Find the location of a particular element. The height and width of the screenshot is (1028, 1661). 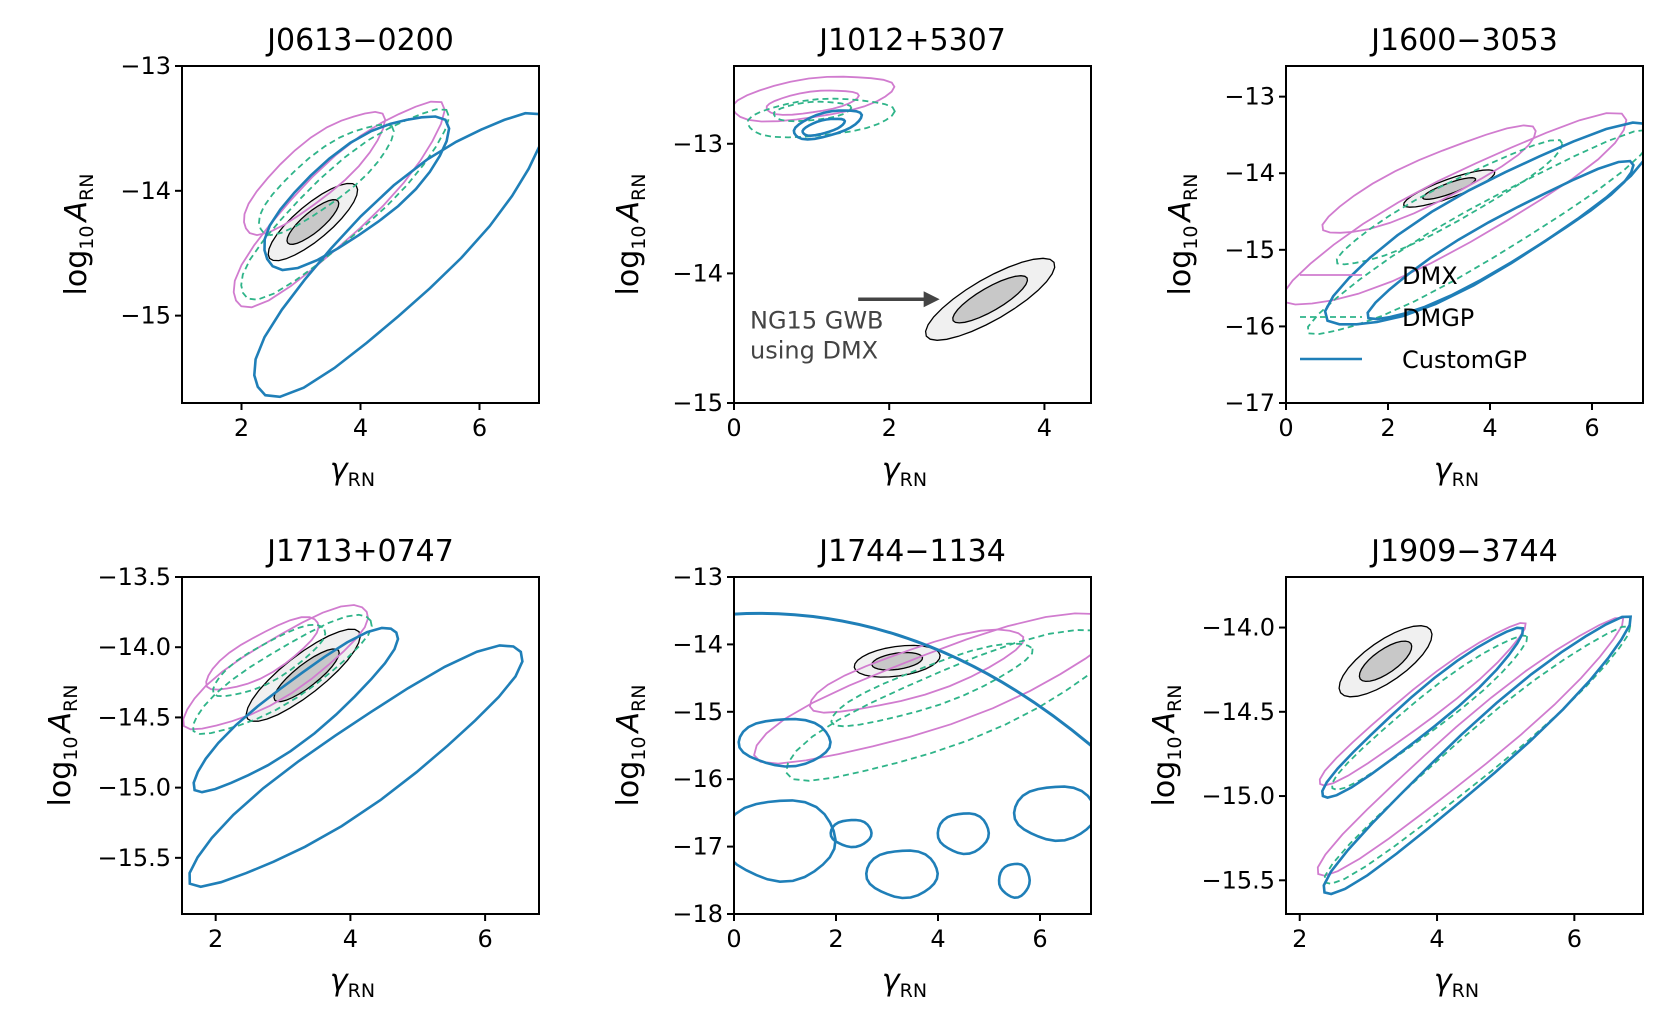

y-tick-label: −14.5 is located at coordinates (1238, 712).